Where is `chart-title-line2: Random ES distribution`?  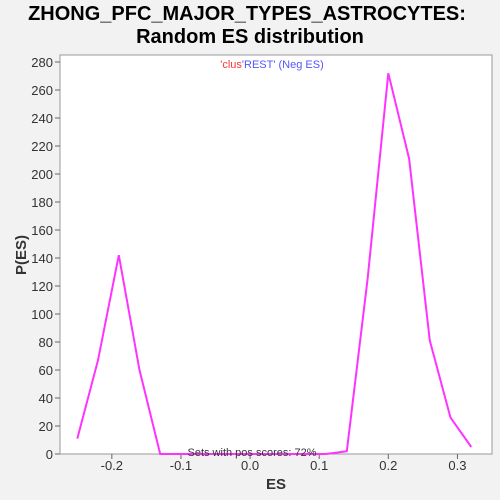 chart-title-line2: Random ES distribution is located at coordinates (250, 37).